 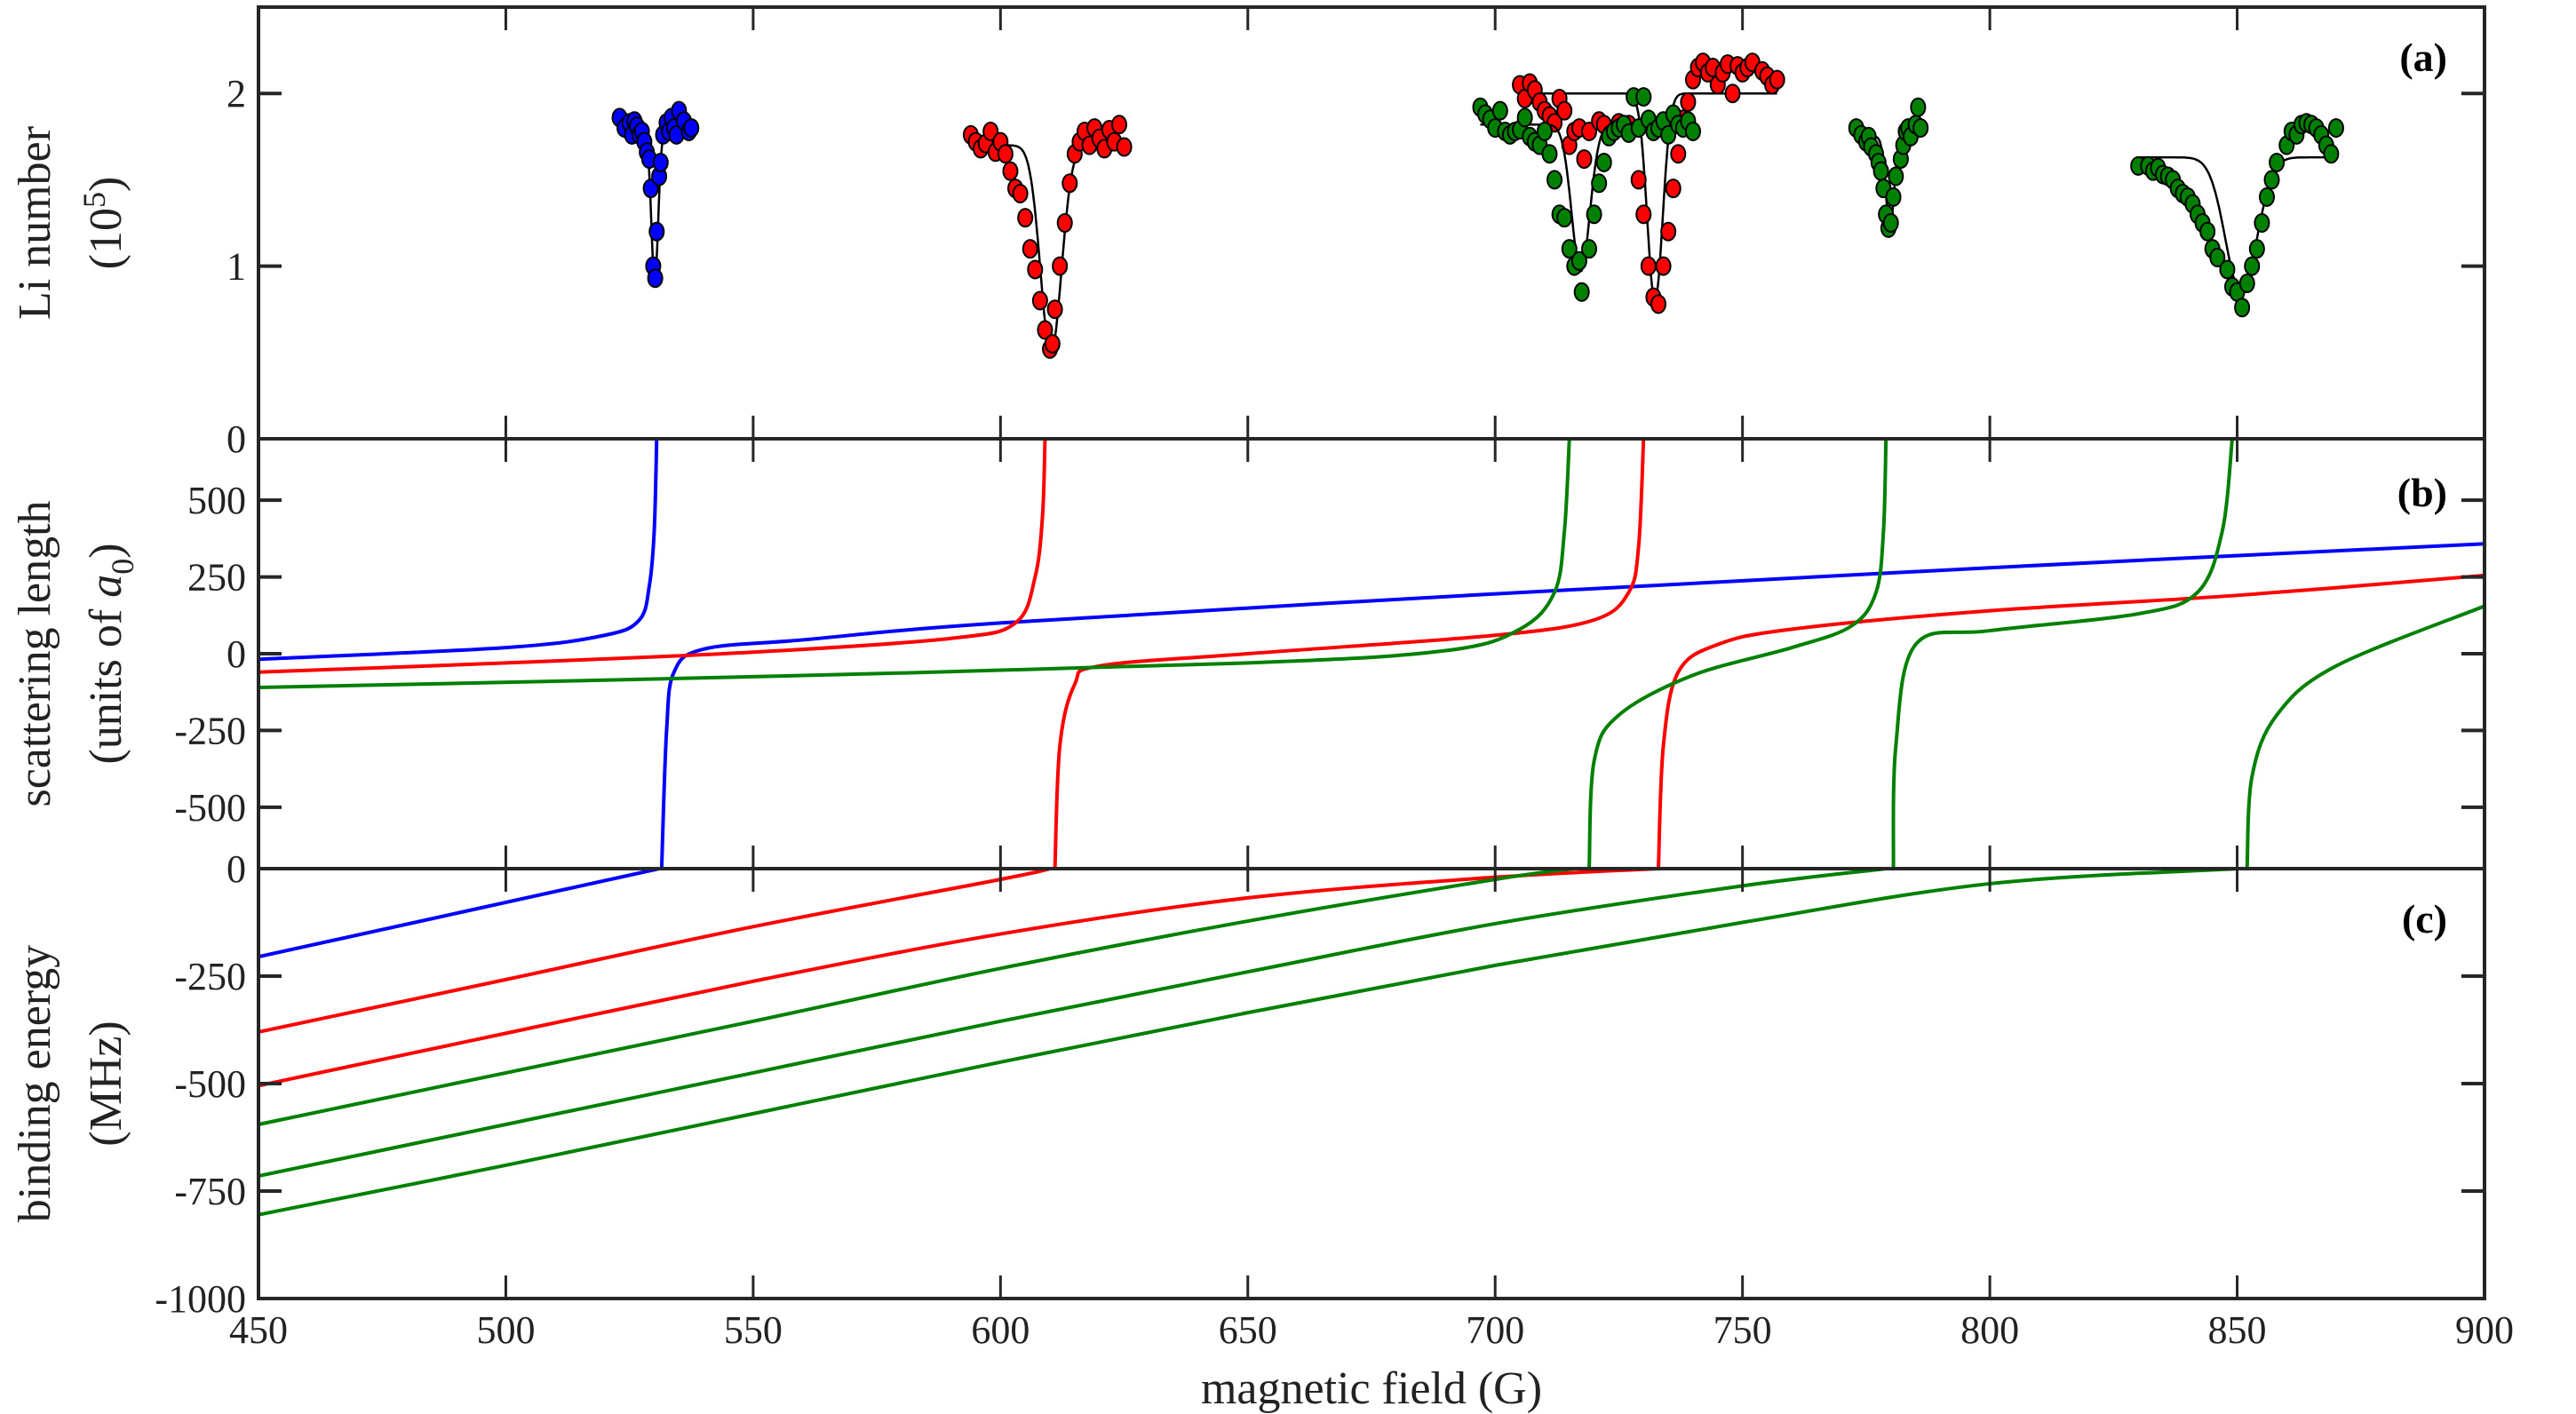 What do you see at coordinates (200, 1299) in the screenshot?
I see `y-tick-label: -1000` at bounding box center [200, 1299].